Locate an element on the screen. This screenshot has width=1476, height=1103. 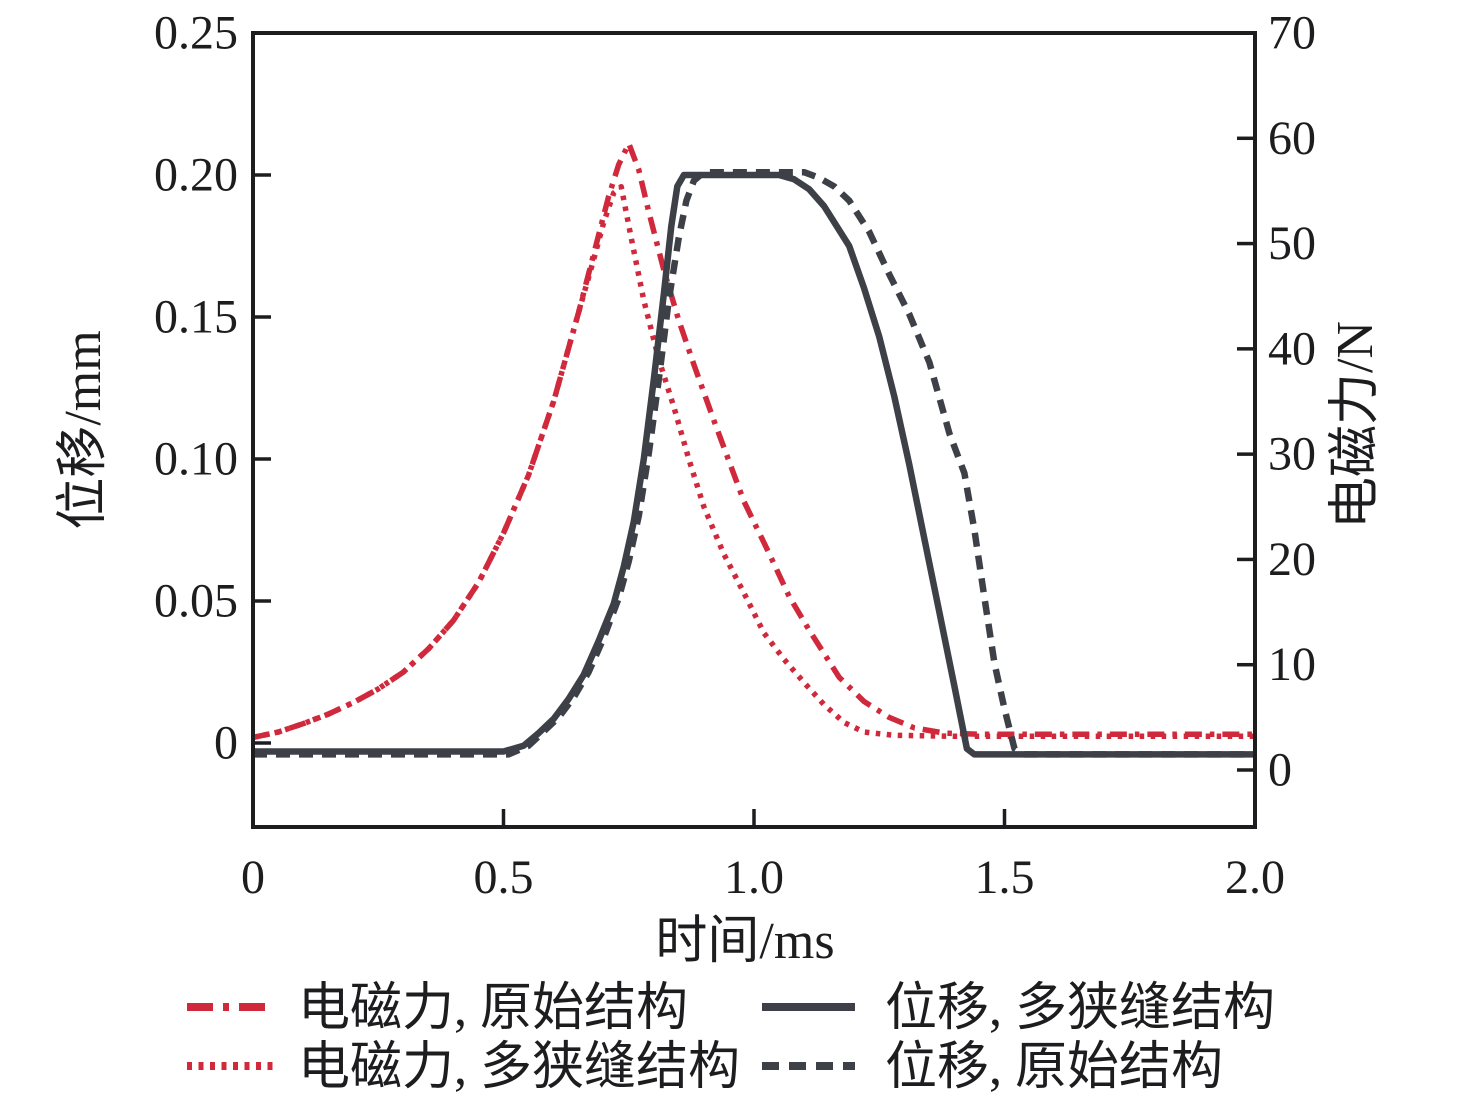
x-tick-label: 1.5 is located at coordinates (1005, 877).